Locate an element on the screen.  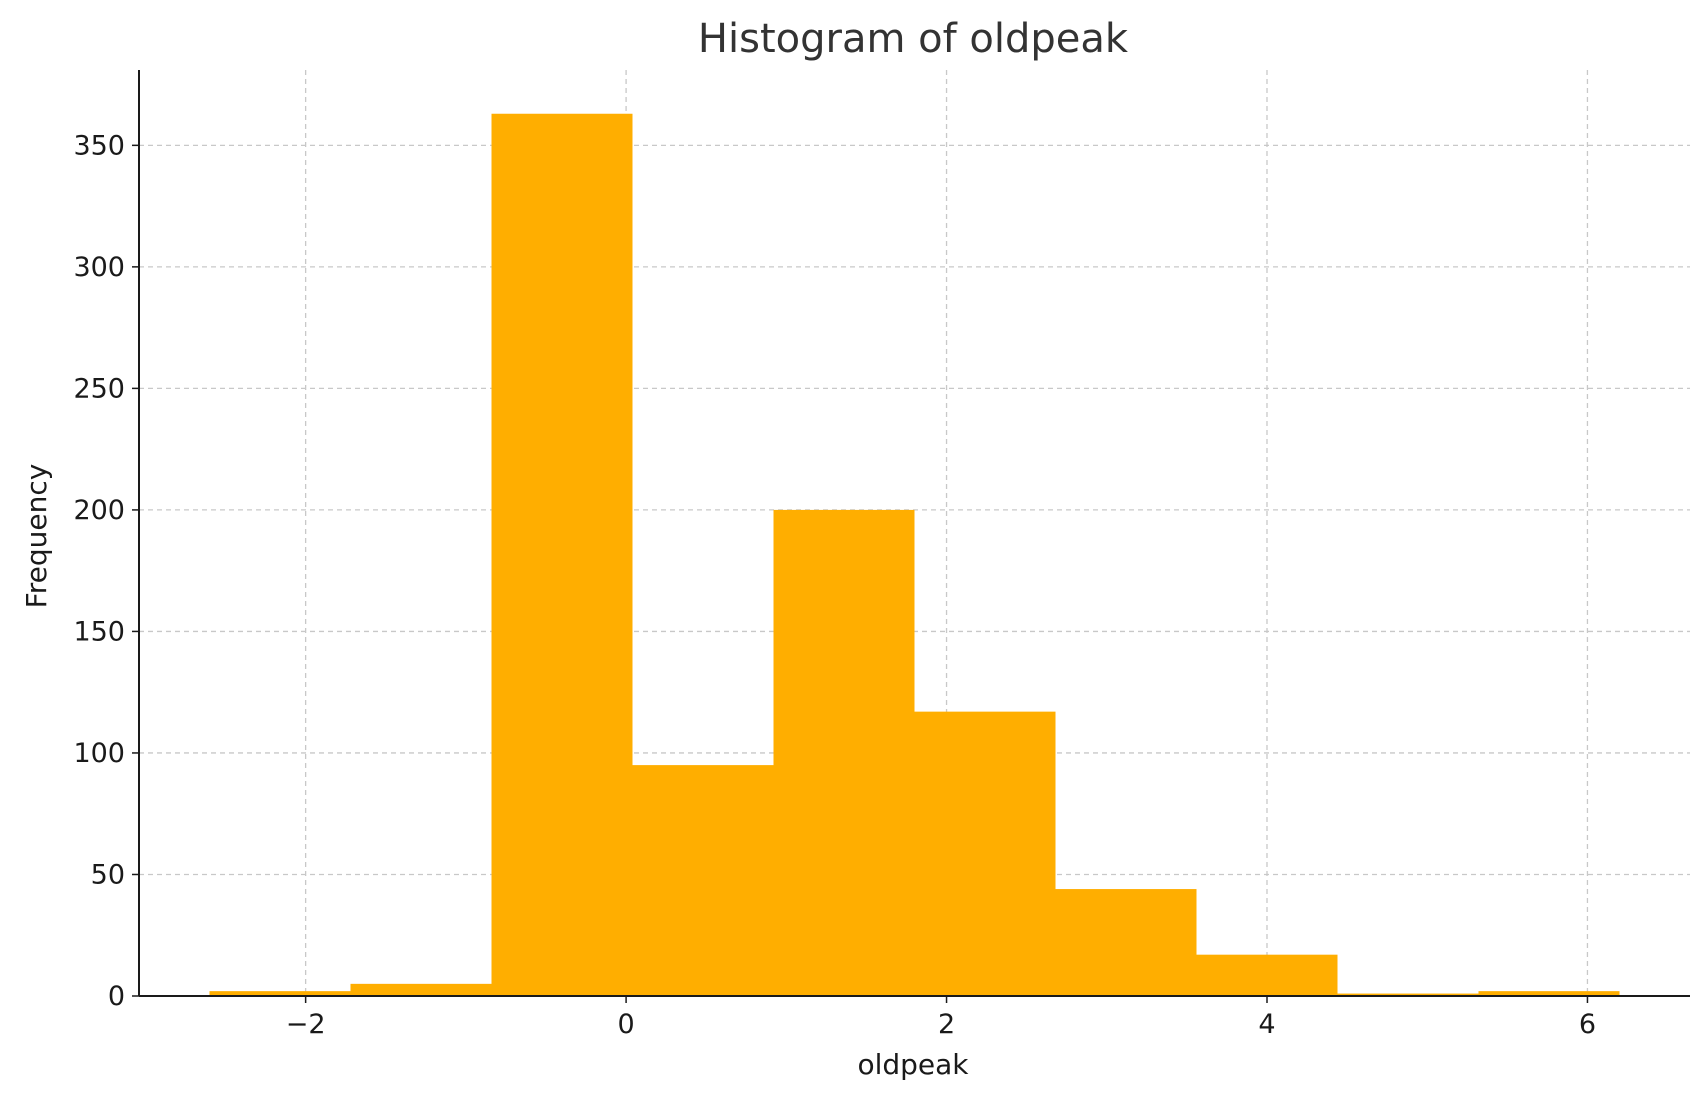
y-tick-label: 50 is located at coordinates (108, 874).